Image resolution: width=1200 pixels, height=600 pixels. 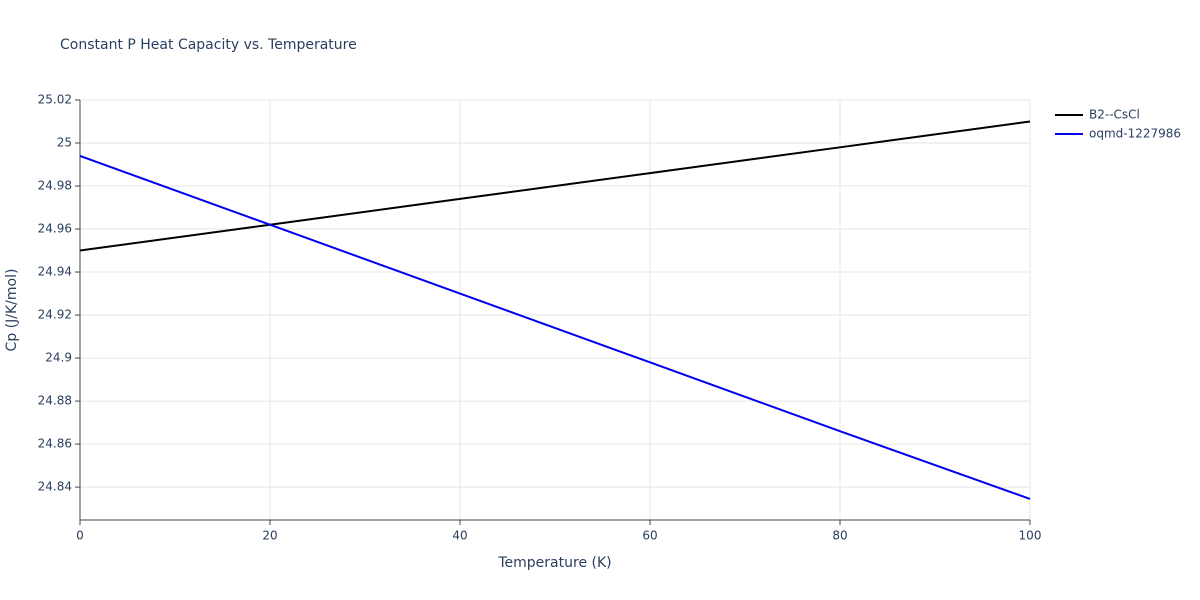 What do you see at coordinates (839, 536) in the screenshot?
I see `x-tick-label: 80` at bounding box center [839, 536].